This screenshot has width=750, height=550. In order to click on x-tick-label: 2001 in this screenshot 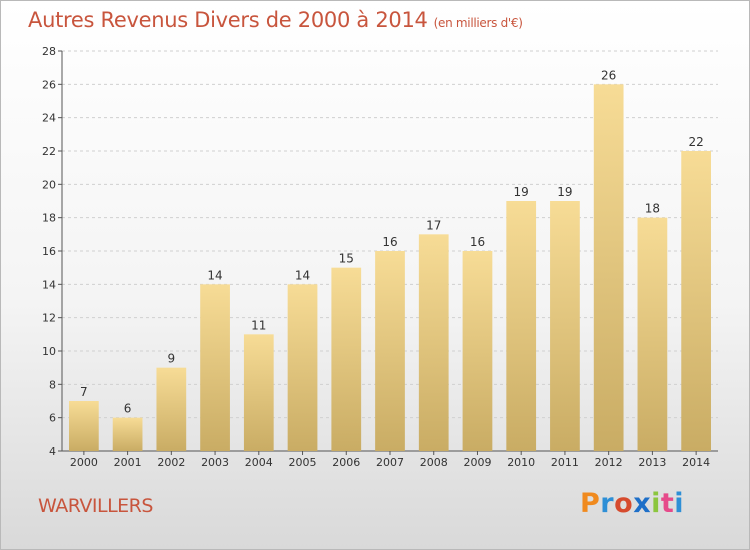, I will do `click(128, 462)`.